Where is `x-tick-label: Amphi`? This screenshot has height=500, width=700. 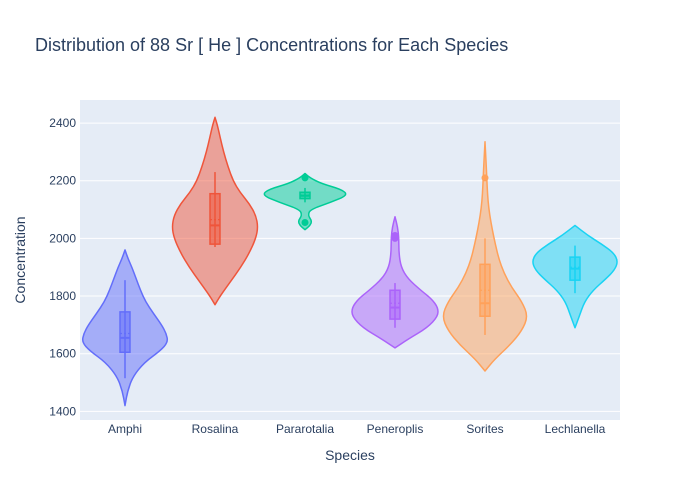
x-tick-label: Amphi is located at coordinates (125, 429).